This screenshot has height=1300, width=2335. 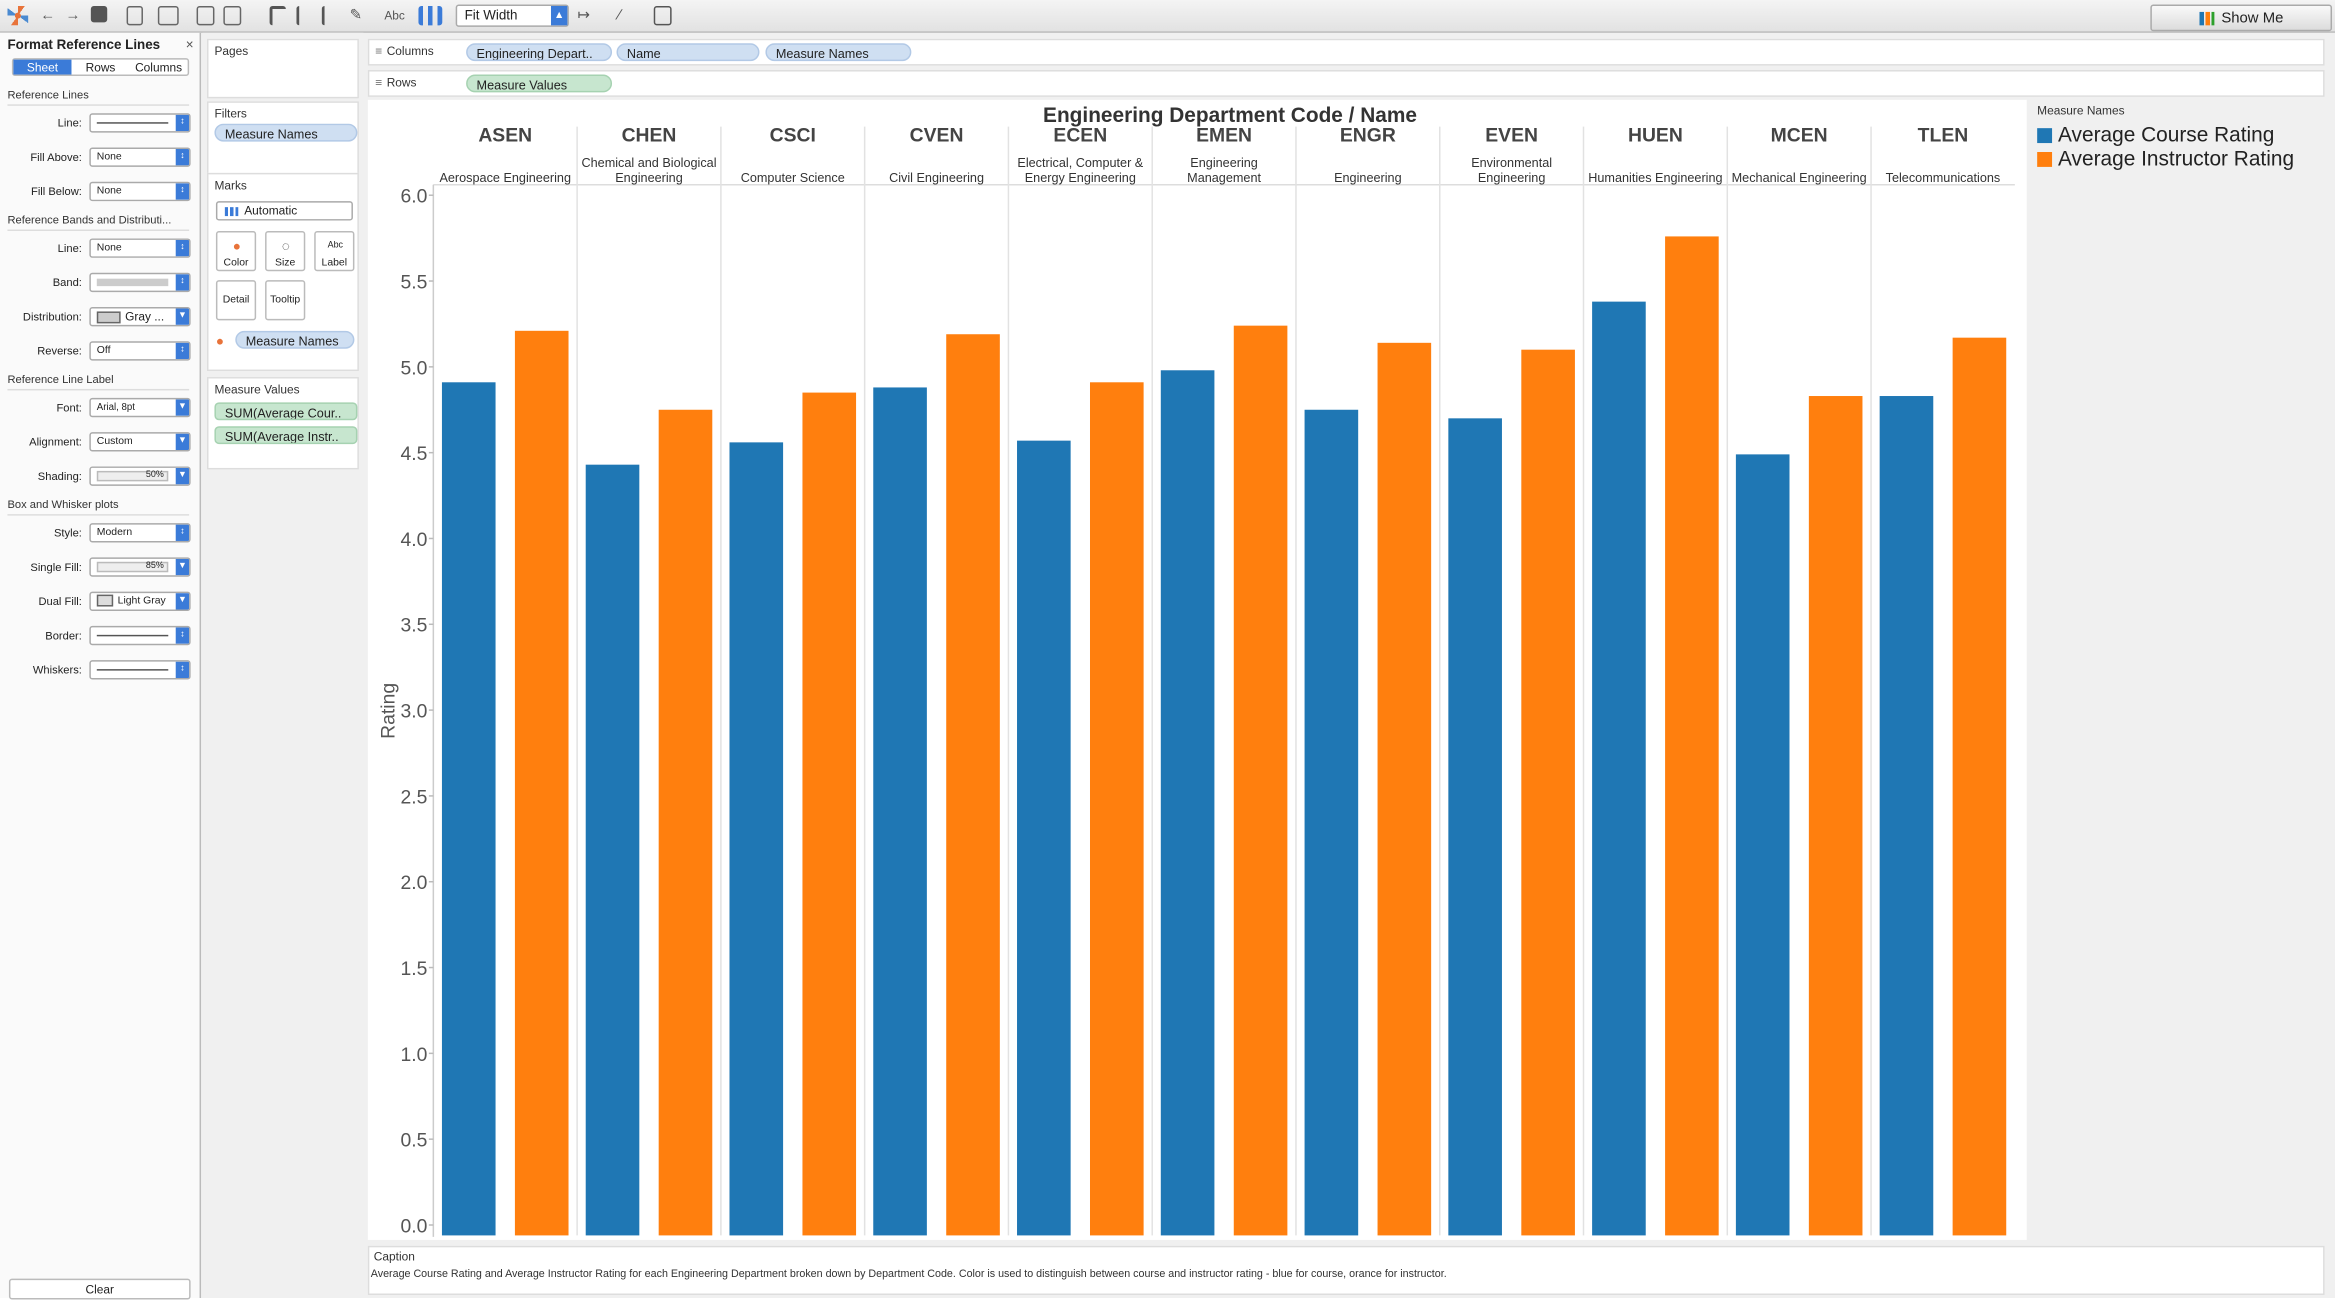 I want to click on y-tick-label: 6.0, so click(x=413, y=197).